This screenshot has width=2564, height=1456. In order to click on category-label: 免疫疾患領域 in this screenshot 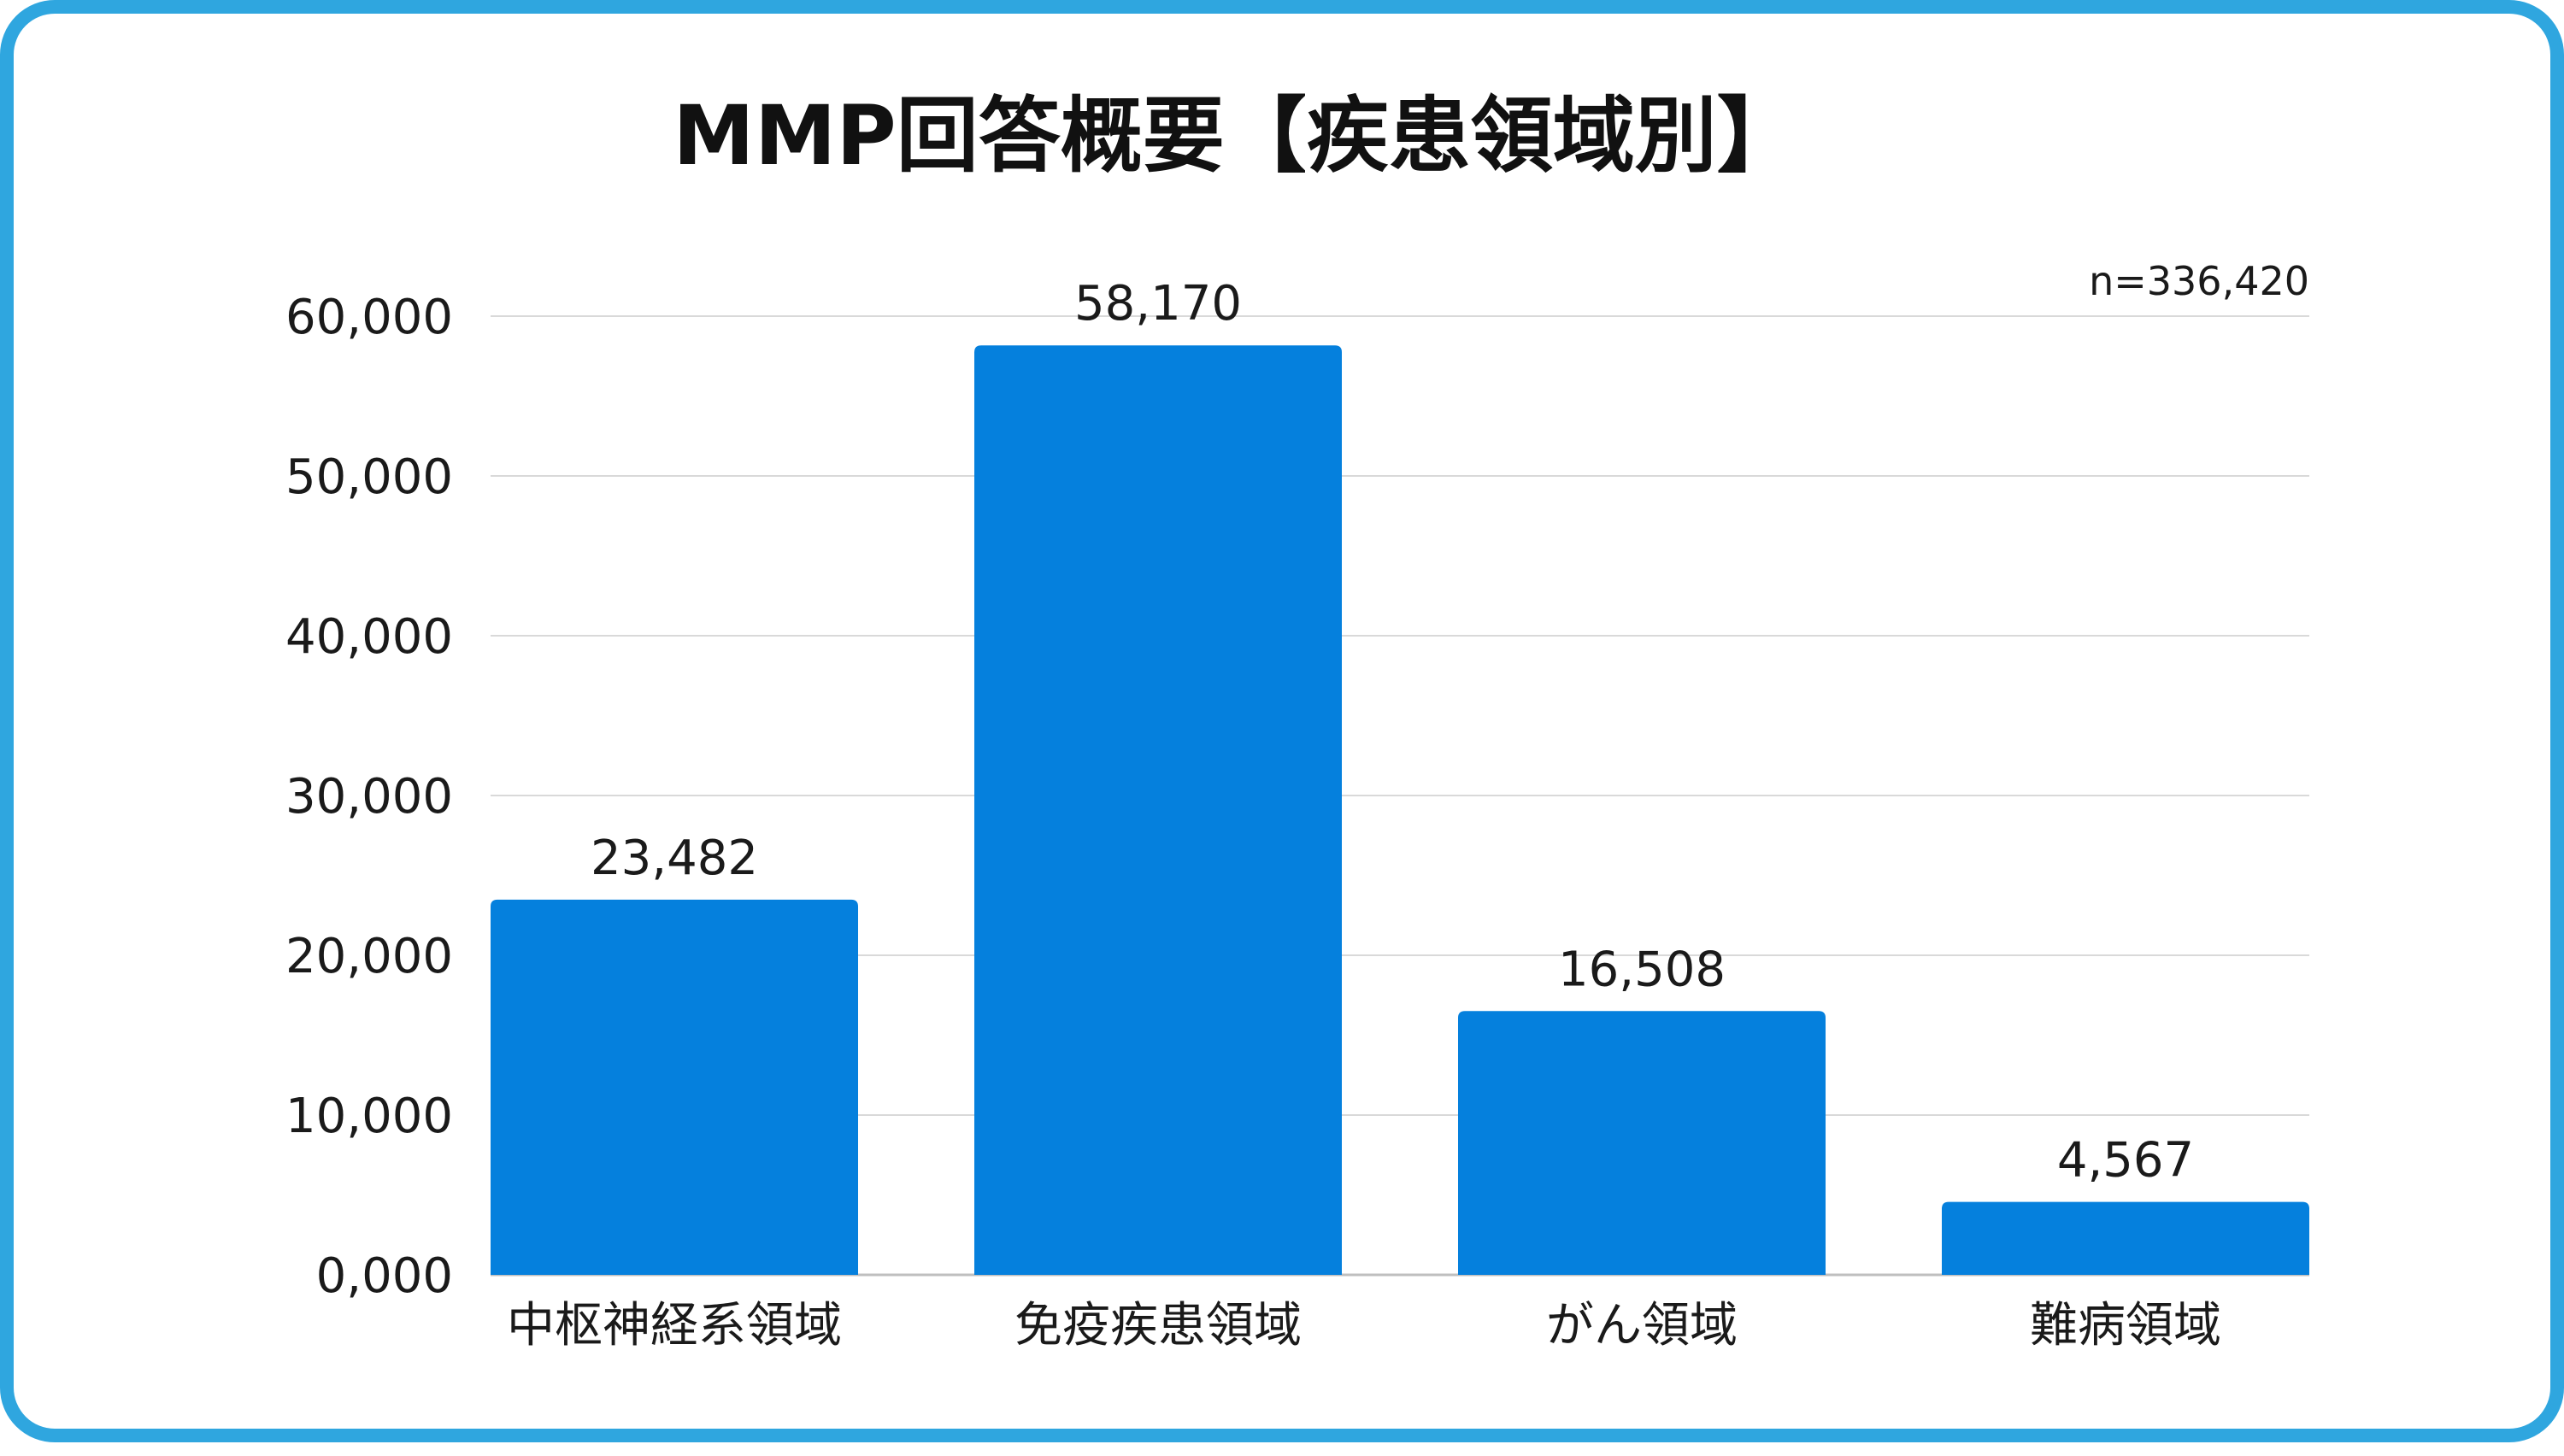, I will do `click(1158, 1326)`.